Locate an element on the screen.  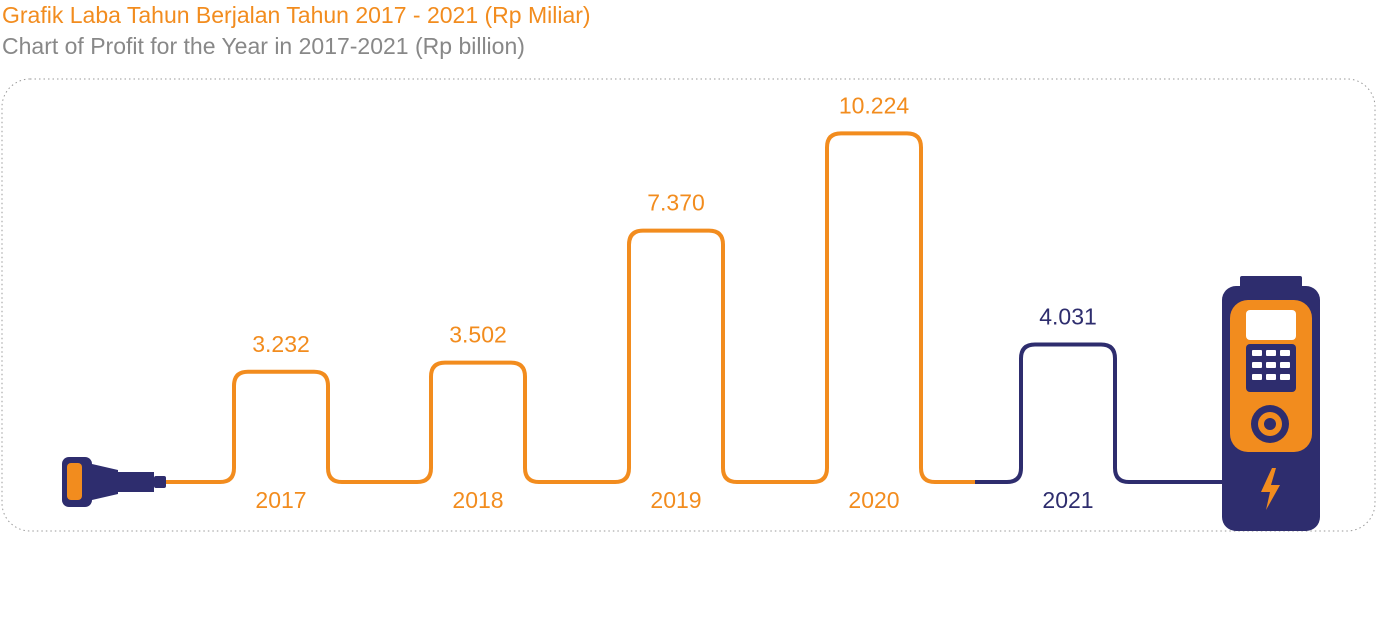
category-label-2020: 2020 is located at coordinates (873, 500).